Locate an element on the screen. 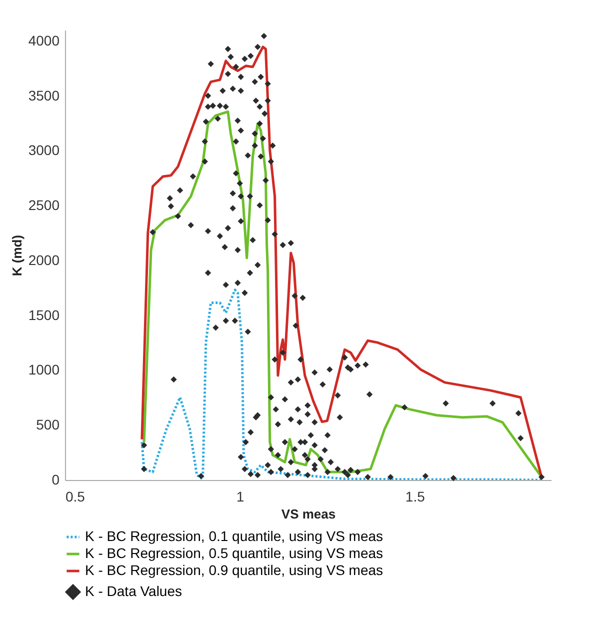 The image size is (601, 636). legend-label: K - Data Values is located at coordinates (133, 591).